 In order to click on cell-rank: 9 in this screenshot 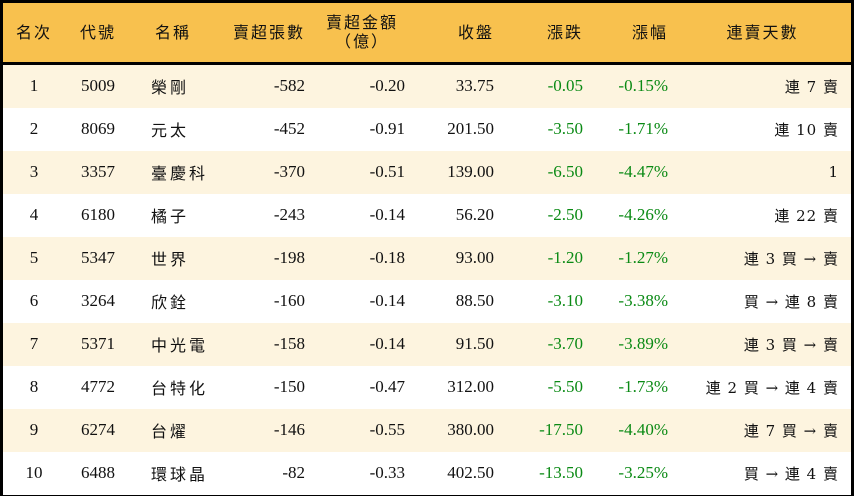, I will do `click(34, 429)`.